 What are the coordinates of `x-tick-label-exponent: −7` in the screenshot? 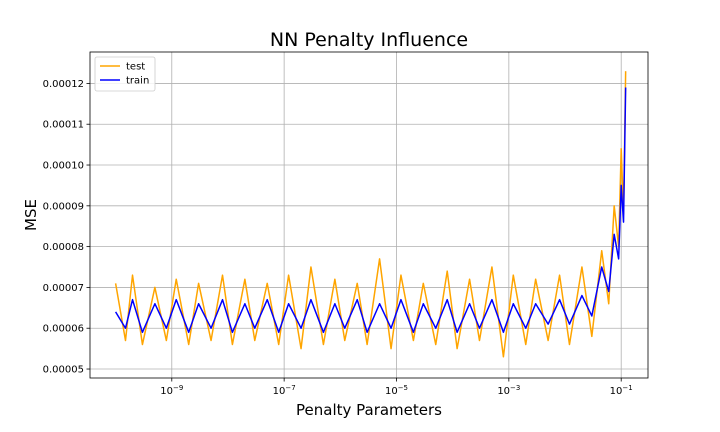 It's located at (290, 388).